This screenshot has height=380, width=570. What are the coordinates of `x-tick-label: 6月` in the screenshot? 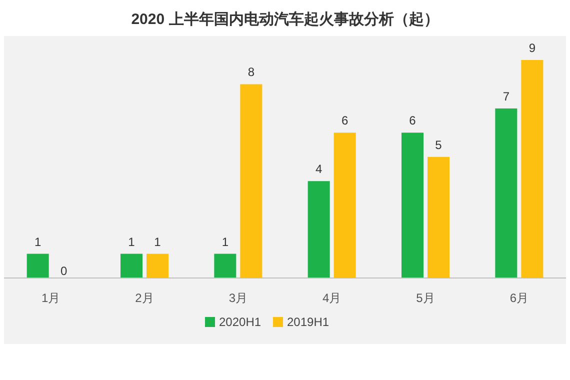 It's located at (519, 298).